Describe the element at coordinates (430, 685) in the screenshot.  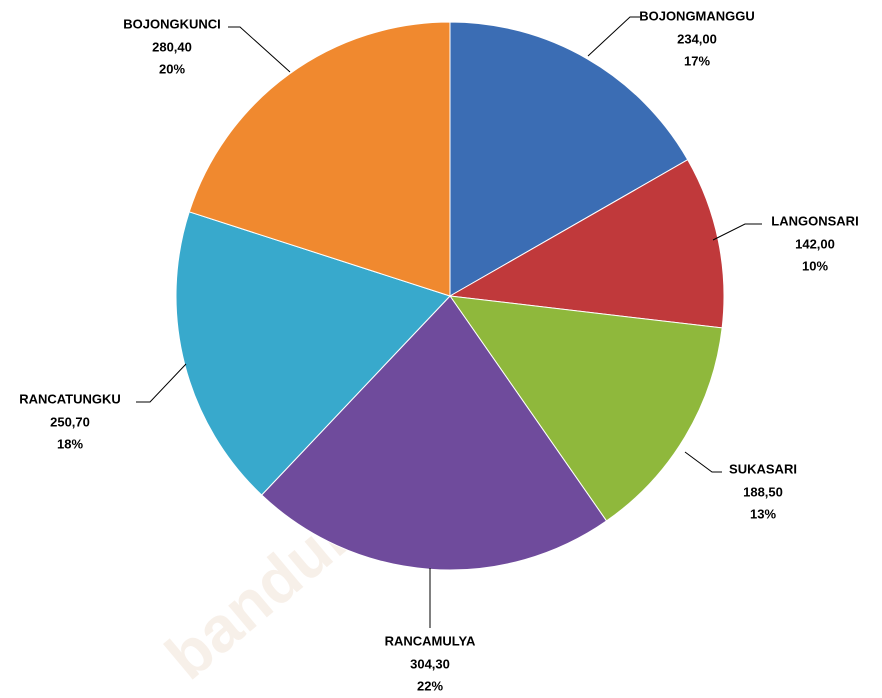
I see `percent-label: 22%` at that location.